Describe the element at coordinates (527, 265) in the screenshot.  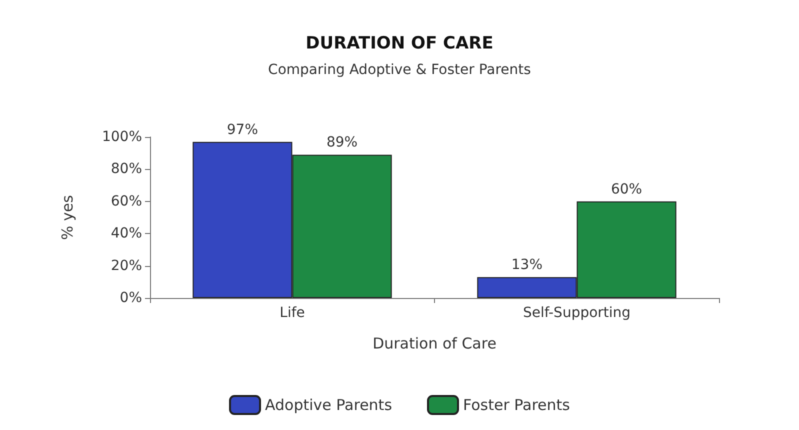
I see `data-label: 13%` at that location.